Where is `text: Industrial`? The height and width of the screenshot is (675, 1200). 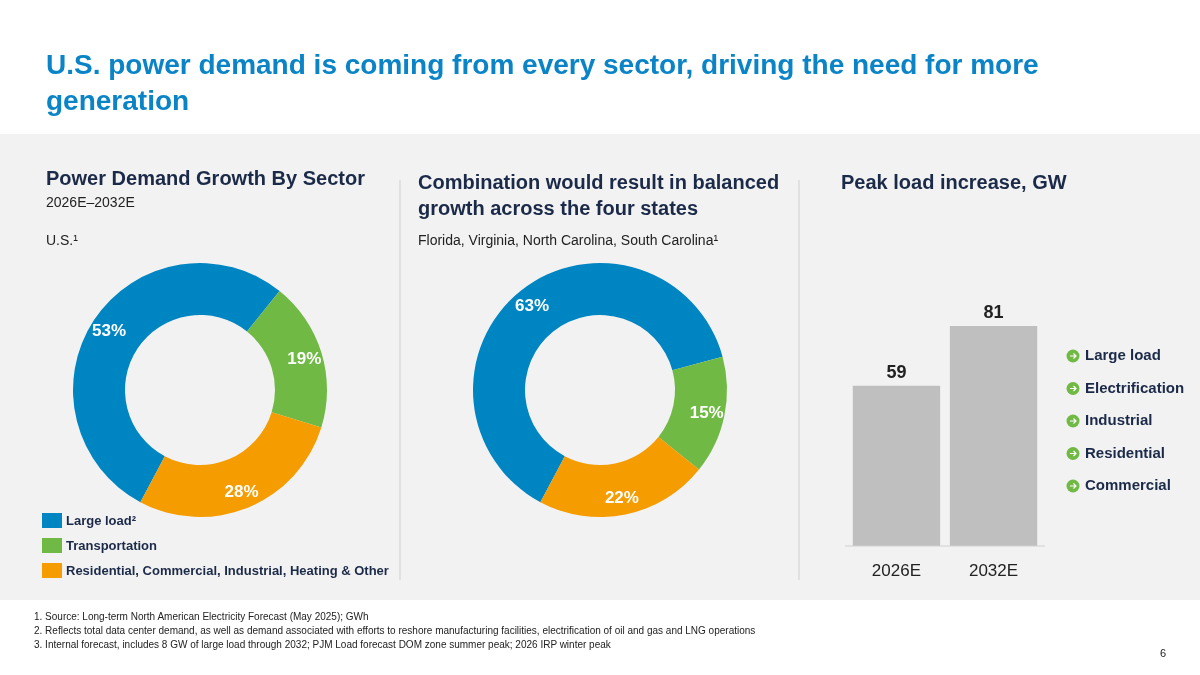 text: Industrial is located at coordinates (1119, 419).